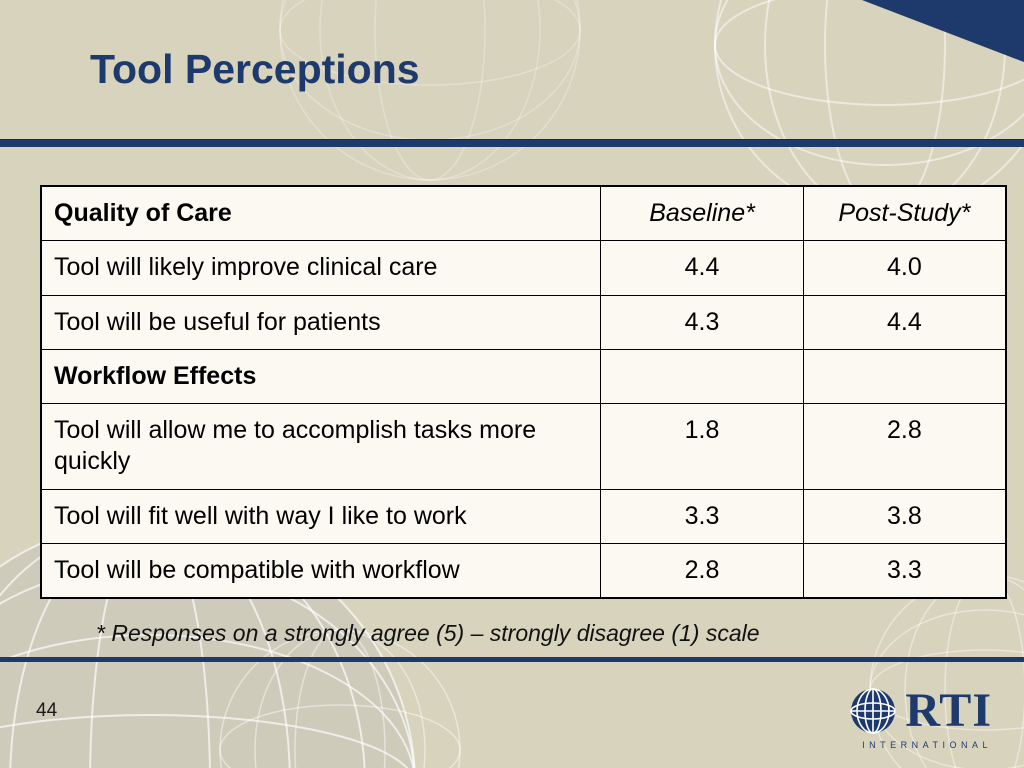  Describe the element at coordinates (321, 268) in the screenshot. I see `row-label: Tool will likely improve clinical care` at that location.